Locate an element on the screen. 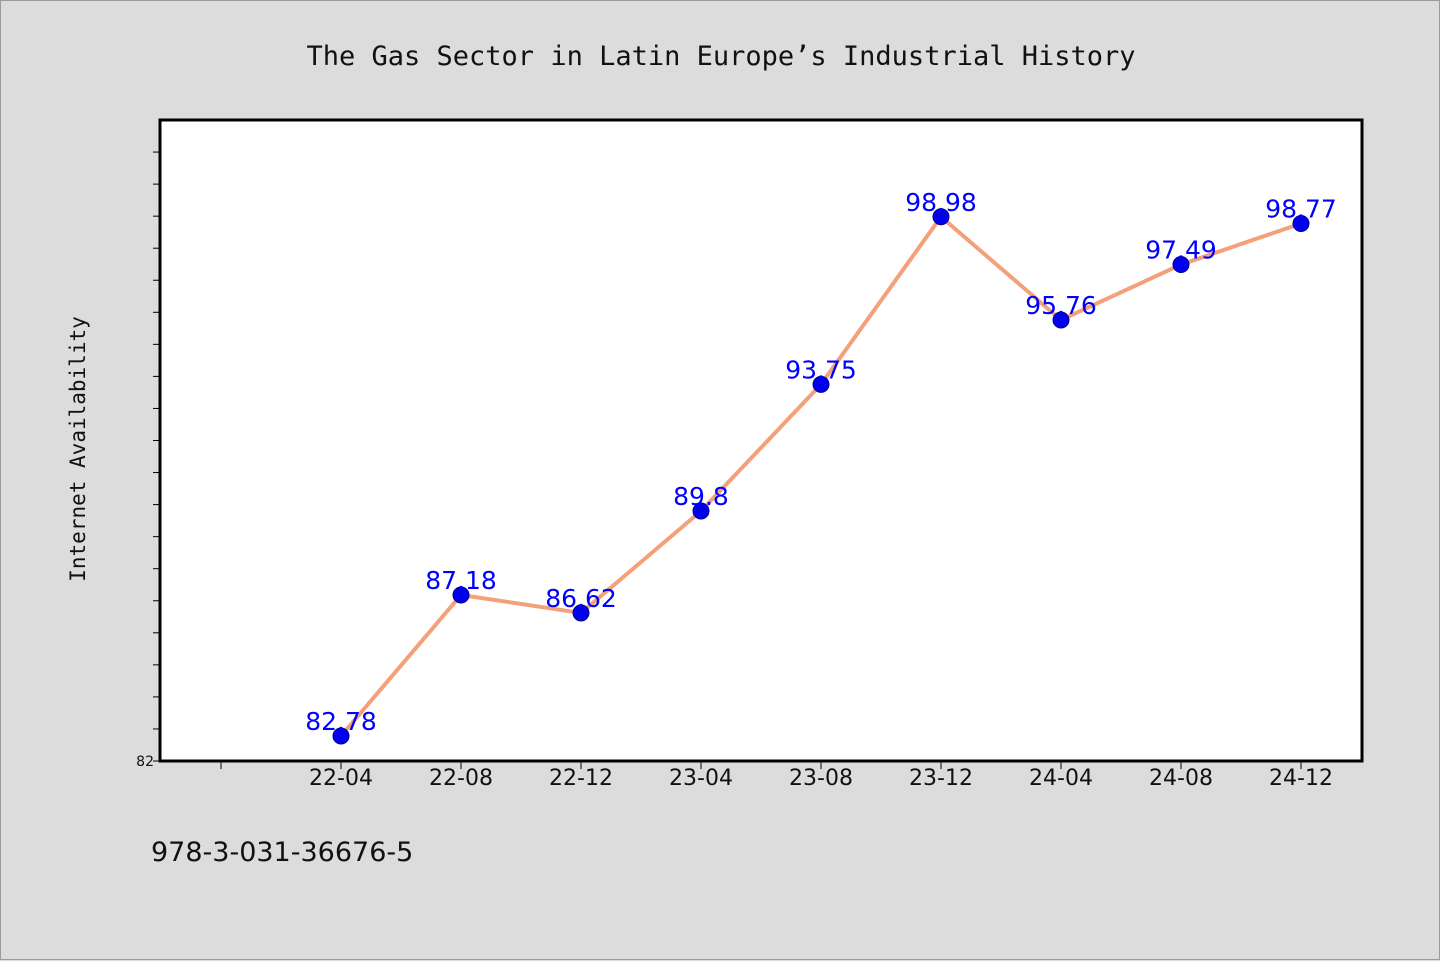  data-label: 82.78 is located at coordinates (341, 721).